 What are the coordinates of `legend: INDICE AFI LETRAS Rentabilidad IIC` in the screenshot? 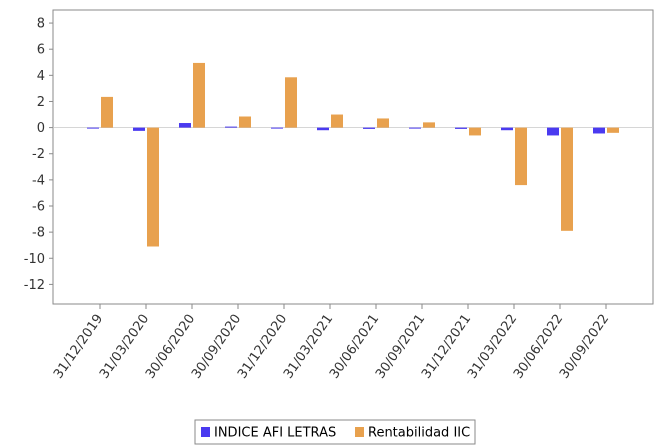 It's located at (335, 432).